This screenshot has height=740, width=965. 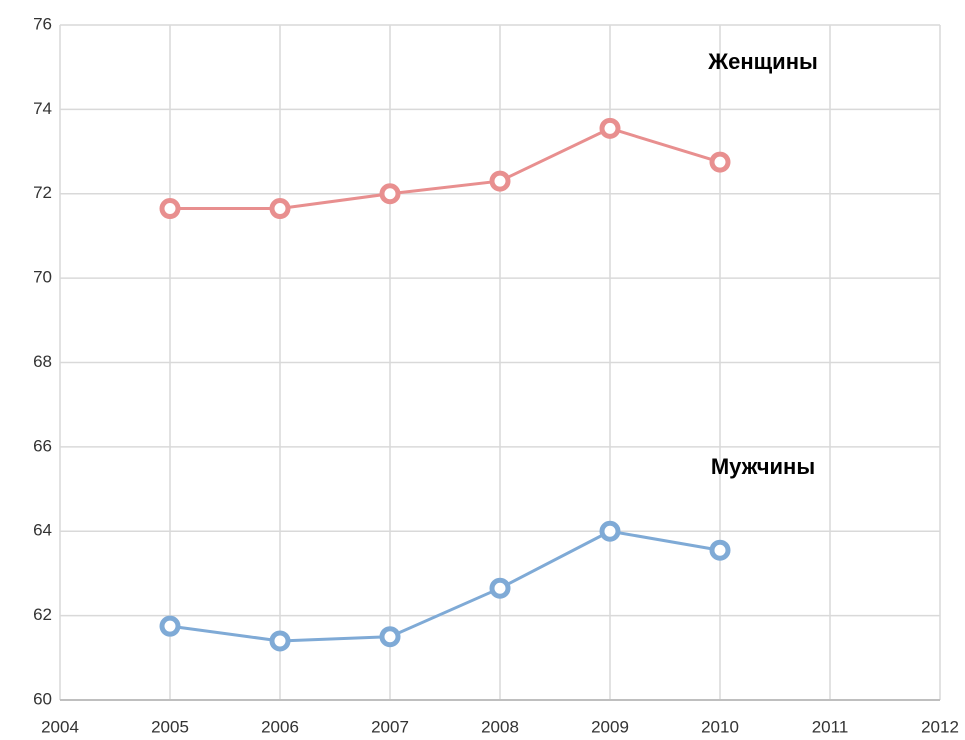 What do you see at coordinates (830, 726) in the screenshot?
I see `x-tick-label: 2011` at bounding box center [830, 726].